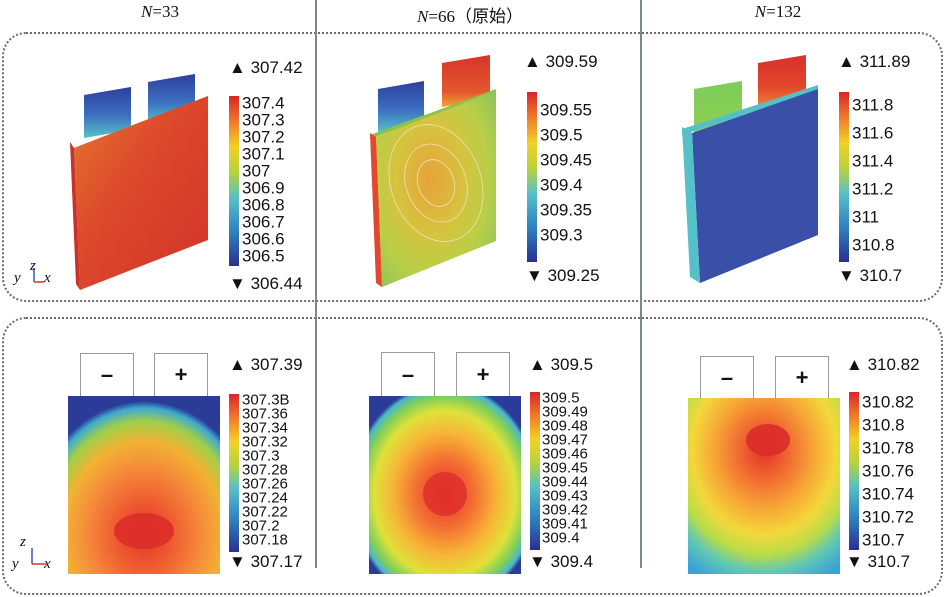  What do you see at coordinates (33, 266) in the screenshot?
I see `axis-label-z: z` at bounding box center [33, 266].